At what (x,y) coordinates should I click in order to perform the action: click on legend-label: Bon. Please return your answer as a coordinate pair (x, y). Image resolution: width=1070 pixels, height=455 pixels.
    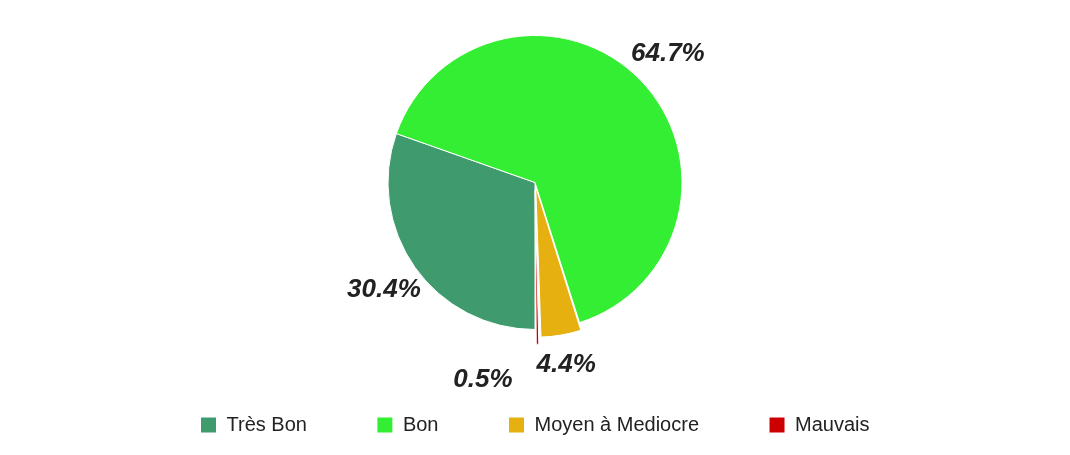
    Looking at the image, I should click on (420, 423).